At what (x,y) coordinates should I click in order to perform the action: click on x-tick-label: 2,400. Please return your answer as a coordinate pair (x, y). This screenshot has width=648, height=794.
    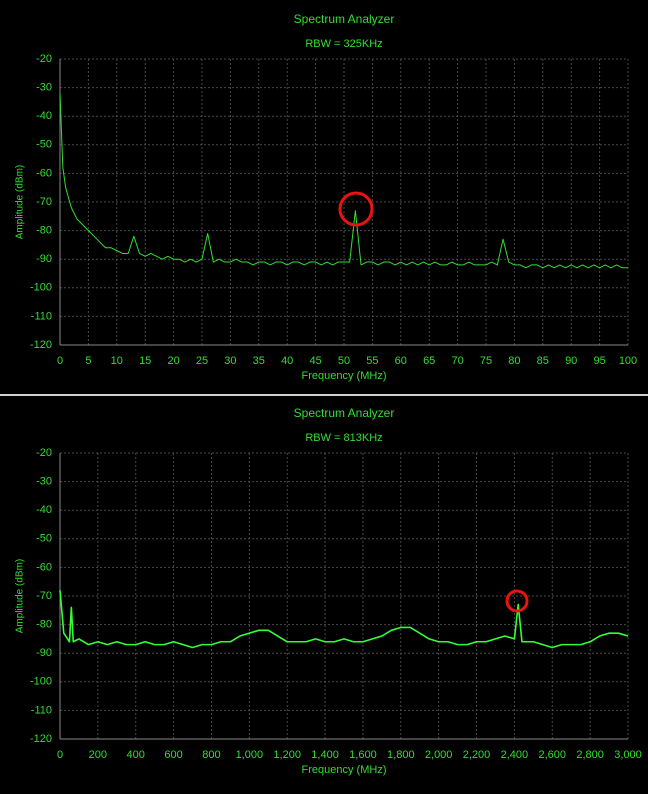
    Looking at the image, I should click on (515, 755).